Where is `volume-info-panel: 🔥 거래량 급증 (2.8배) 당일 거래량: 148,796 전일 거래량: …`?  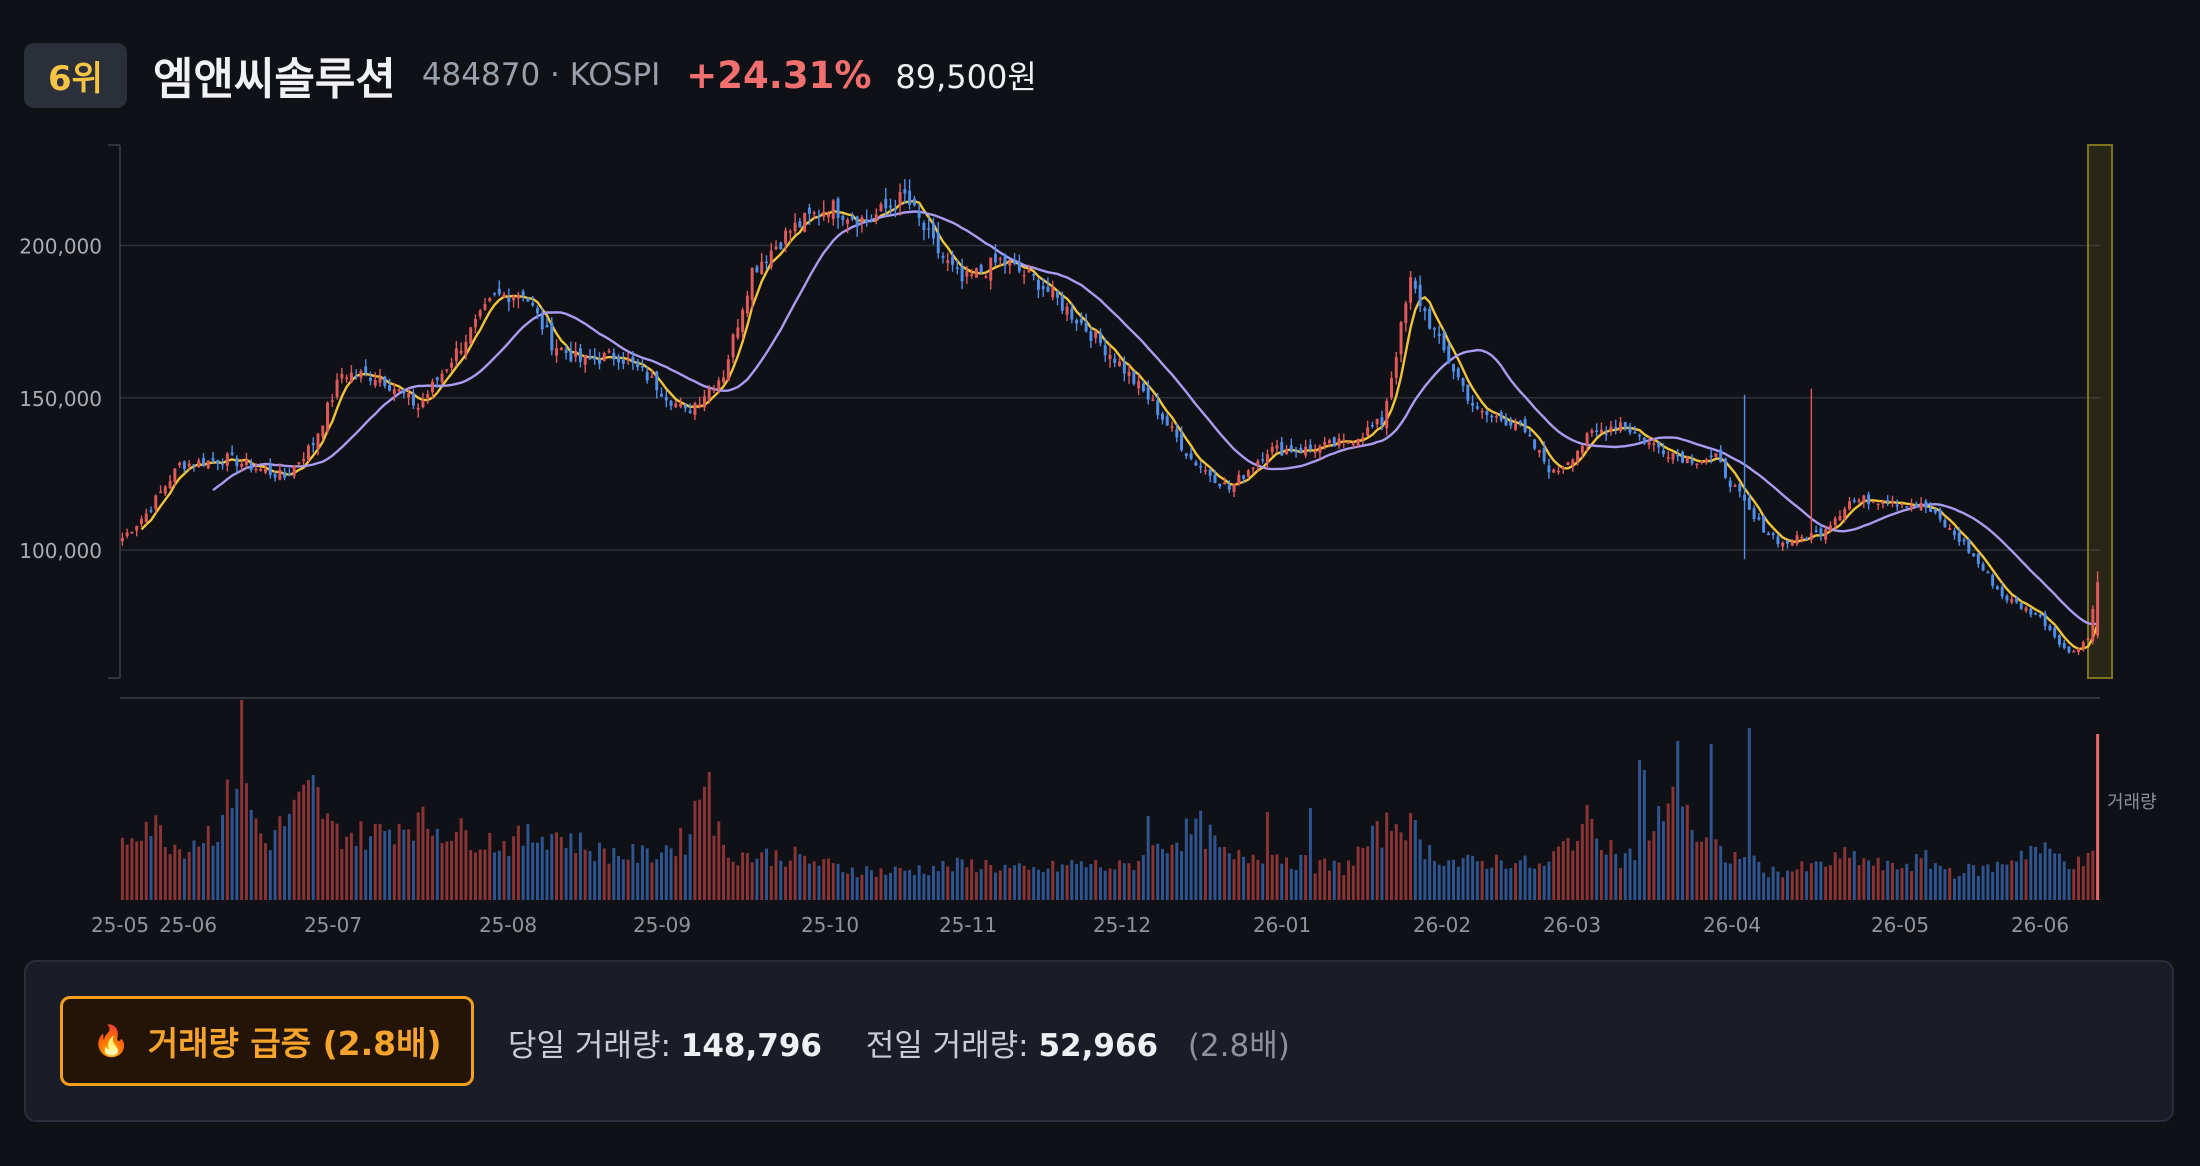 volume-info-panel: 🔥 거래량 급증 (2.8배) 당일 거래량: 148,796 전일 거래량: … is located at coordinates (1099, 1041).